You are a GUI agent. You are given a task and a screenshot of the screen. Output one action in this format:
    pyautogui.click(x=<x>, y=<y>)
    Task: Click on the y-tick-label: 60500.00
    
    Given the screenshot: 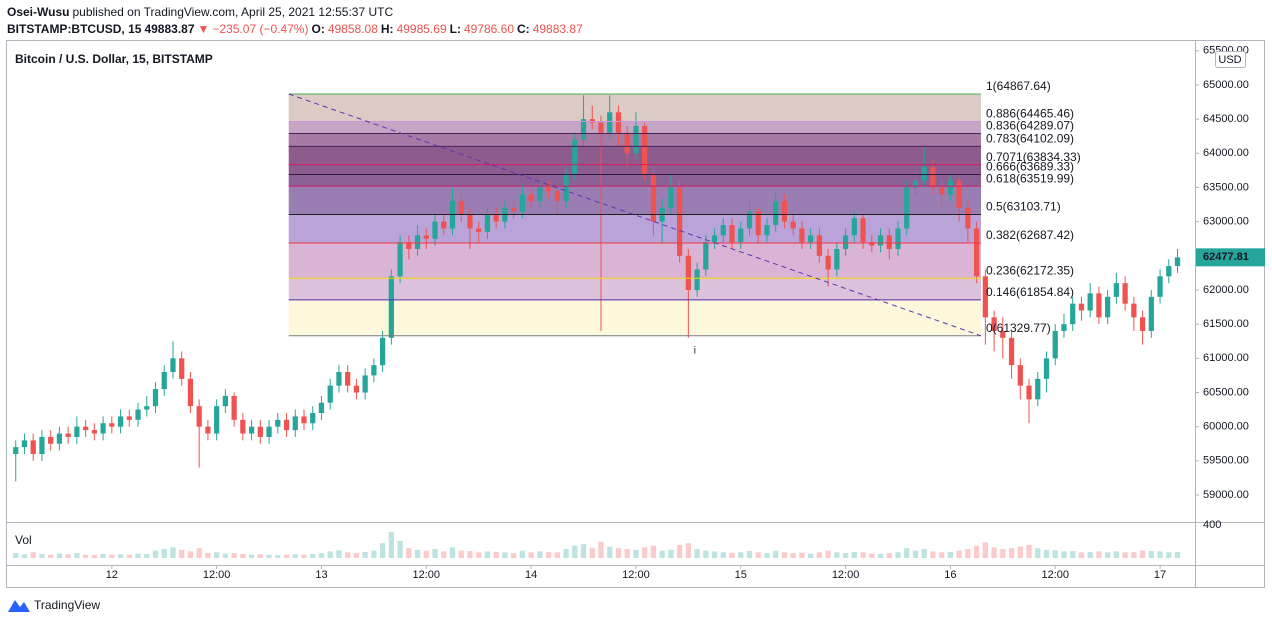 What is the action you would take?
    pyautogui.click(x=1226, y=392)
    